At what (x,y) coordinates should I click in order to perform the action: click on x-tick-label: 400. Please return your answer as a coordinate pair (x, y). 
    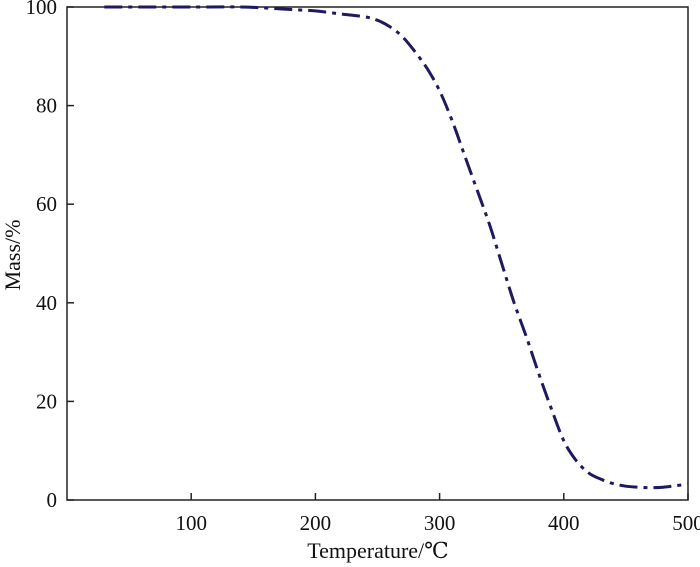
    Looking at the image, I should click on (564, 523).